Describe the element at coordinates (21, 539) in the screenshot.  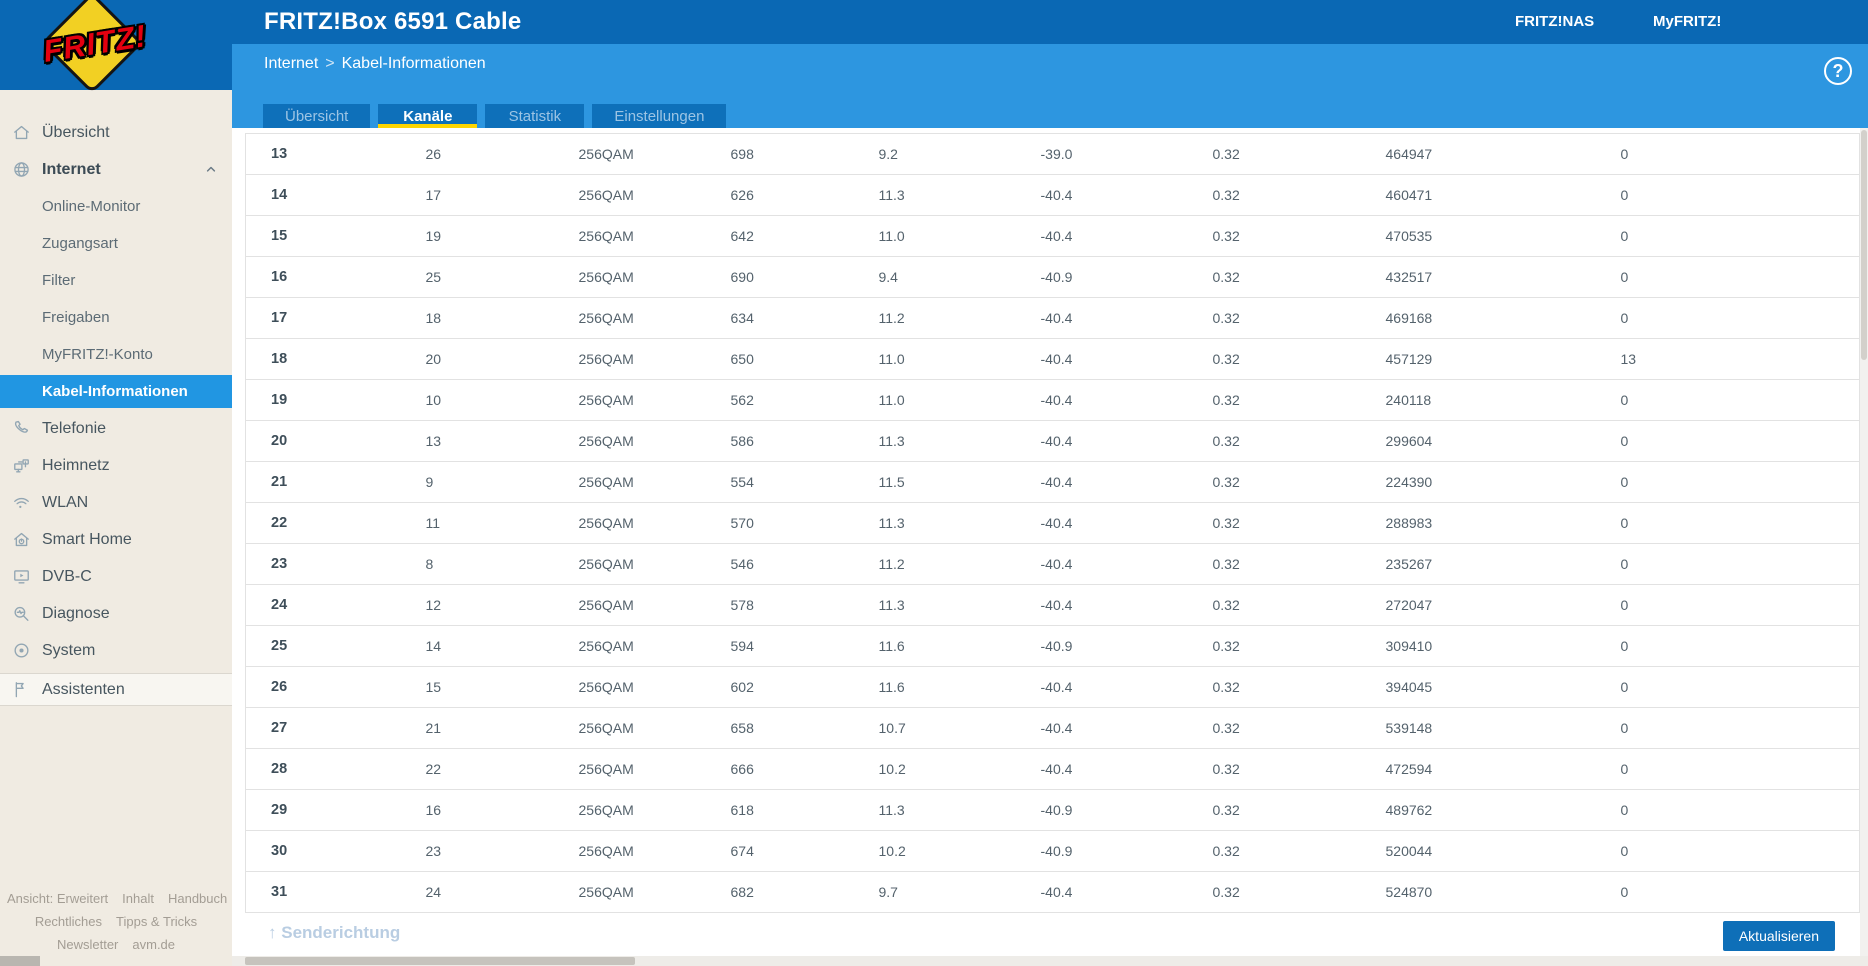
I see `smarthome-icon` at that location.